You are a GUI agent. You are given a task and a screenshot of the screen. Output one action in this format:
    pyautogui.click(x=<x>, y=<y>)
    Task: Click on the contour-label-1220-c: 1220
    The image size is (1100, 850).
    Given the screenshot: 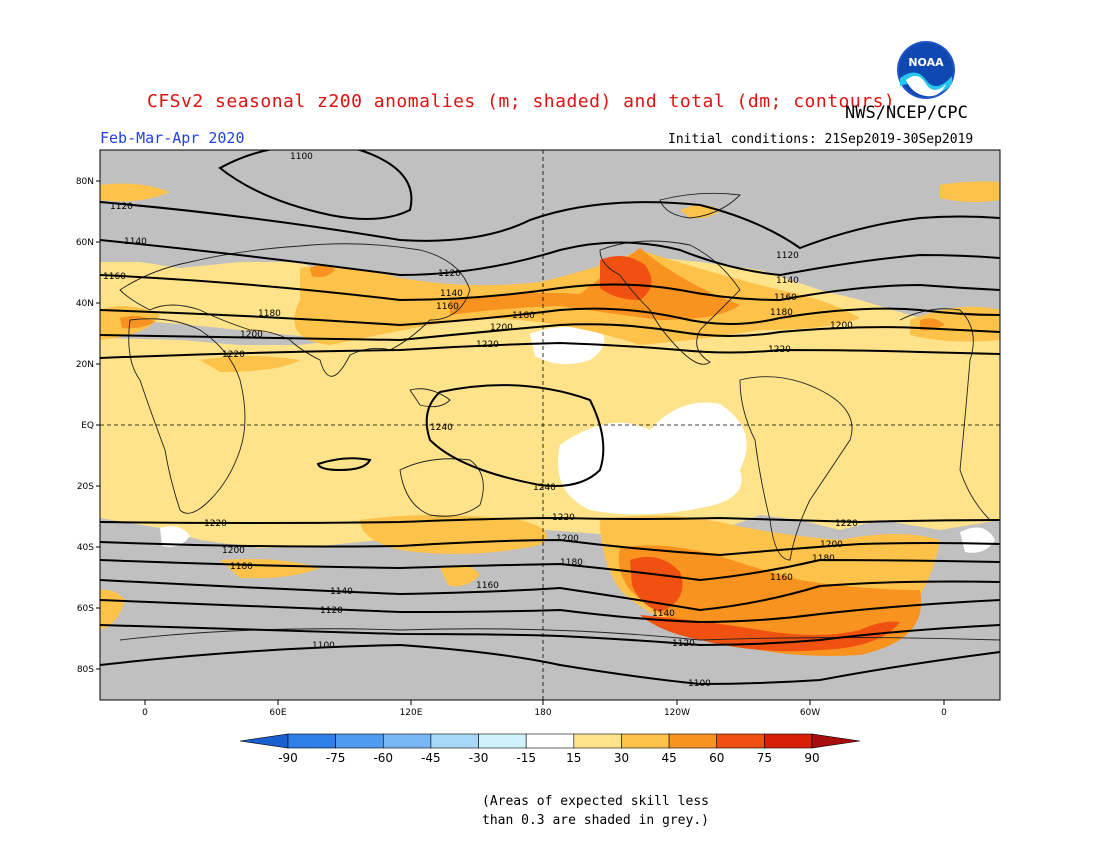 What is the action you would take?
    pyautogui.click(x=779, y=350)
    